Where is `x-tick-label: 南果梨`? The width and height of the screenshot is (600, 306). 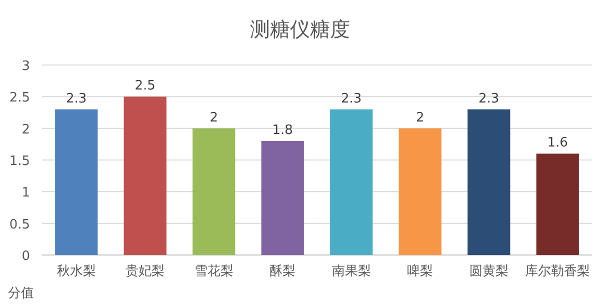
x-tick-label: 南果梨 is located at coordinates (351, 271).